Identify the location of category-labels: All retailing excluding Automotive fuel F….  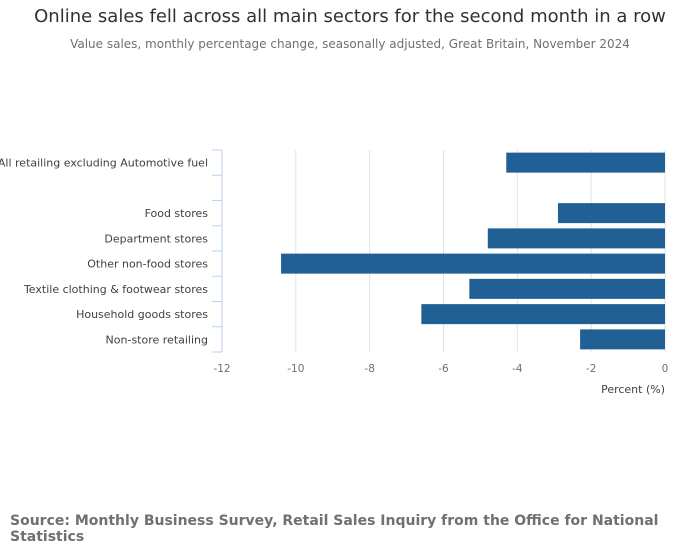
(104, 252).